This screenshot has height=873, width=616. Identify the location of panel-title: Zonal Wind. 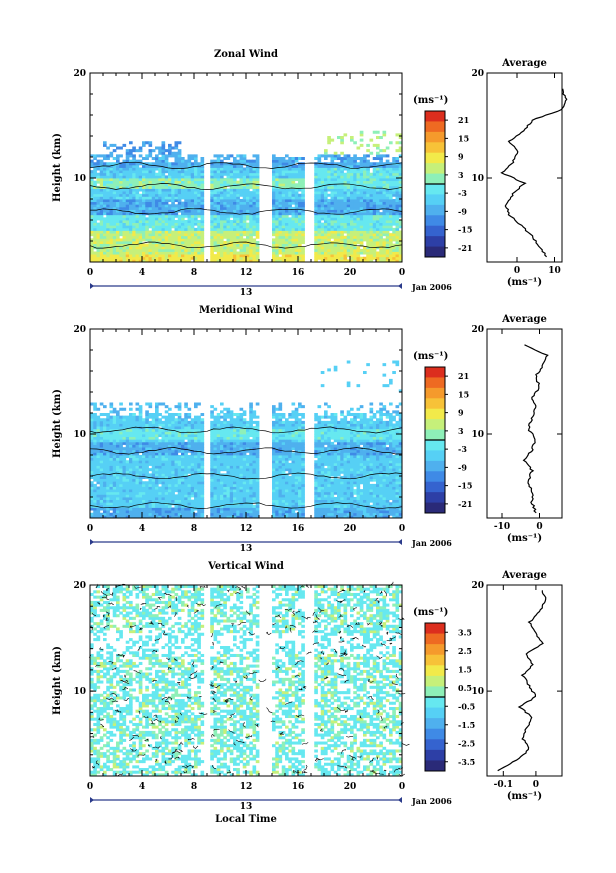
(246, 54).